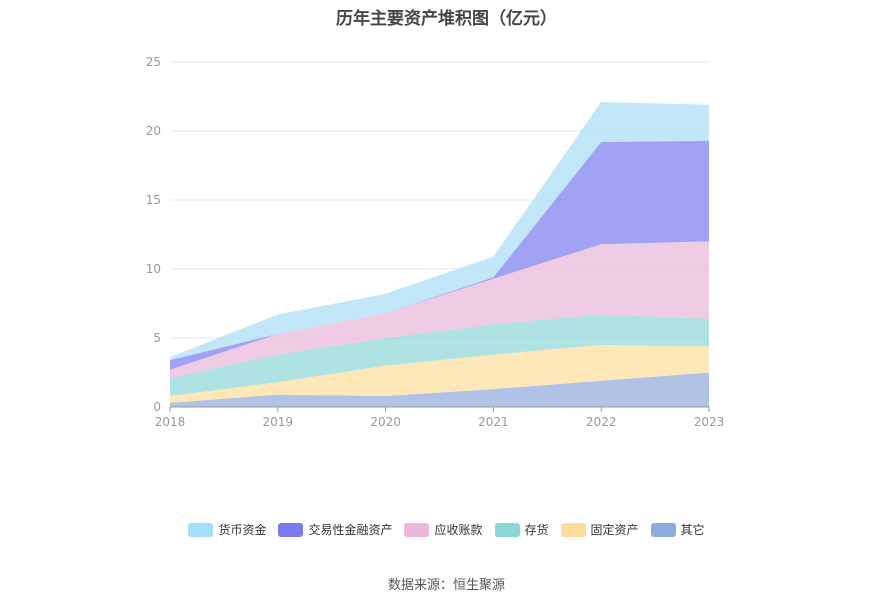  What do you see at coordinates (278, 422) in the screenshot?
I see `x-tick-label: 2019` at bounding box center [278, 422].